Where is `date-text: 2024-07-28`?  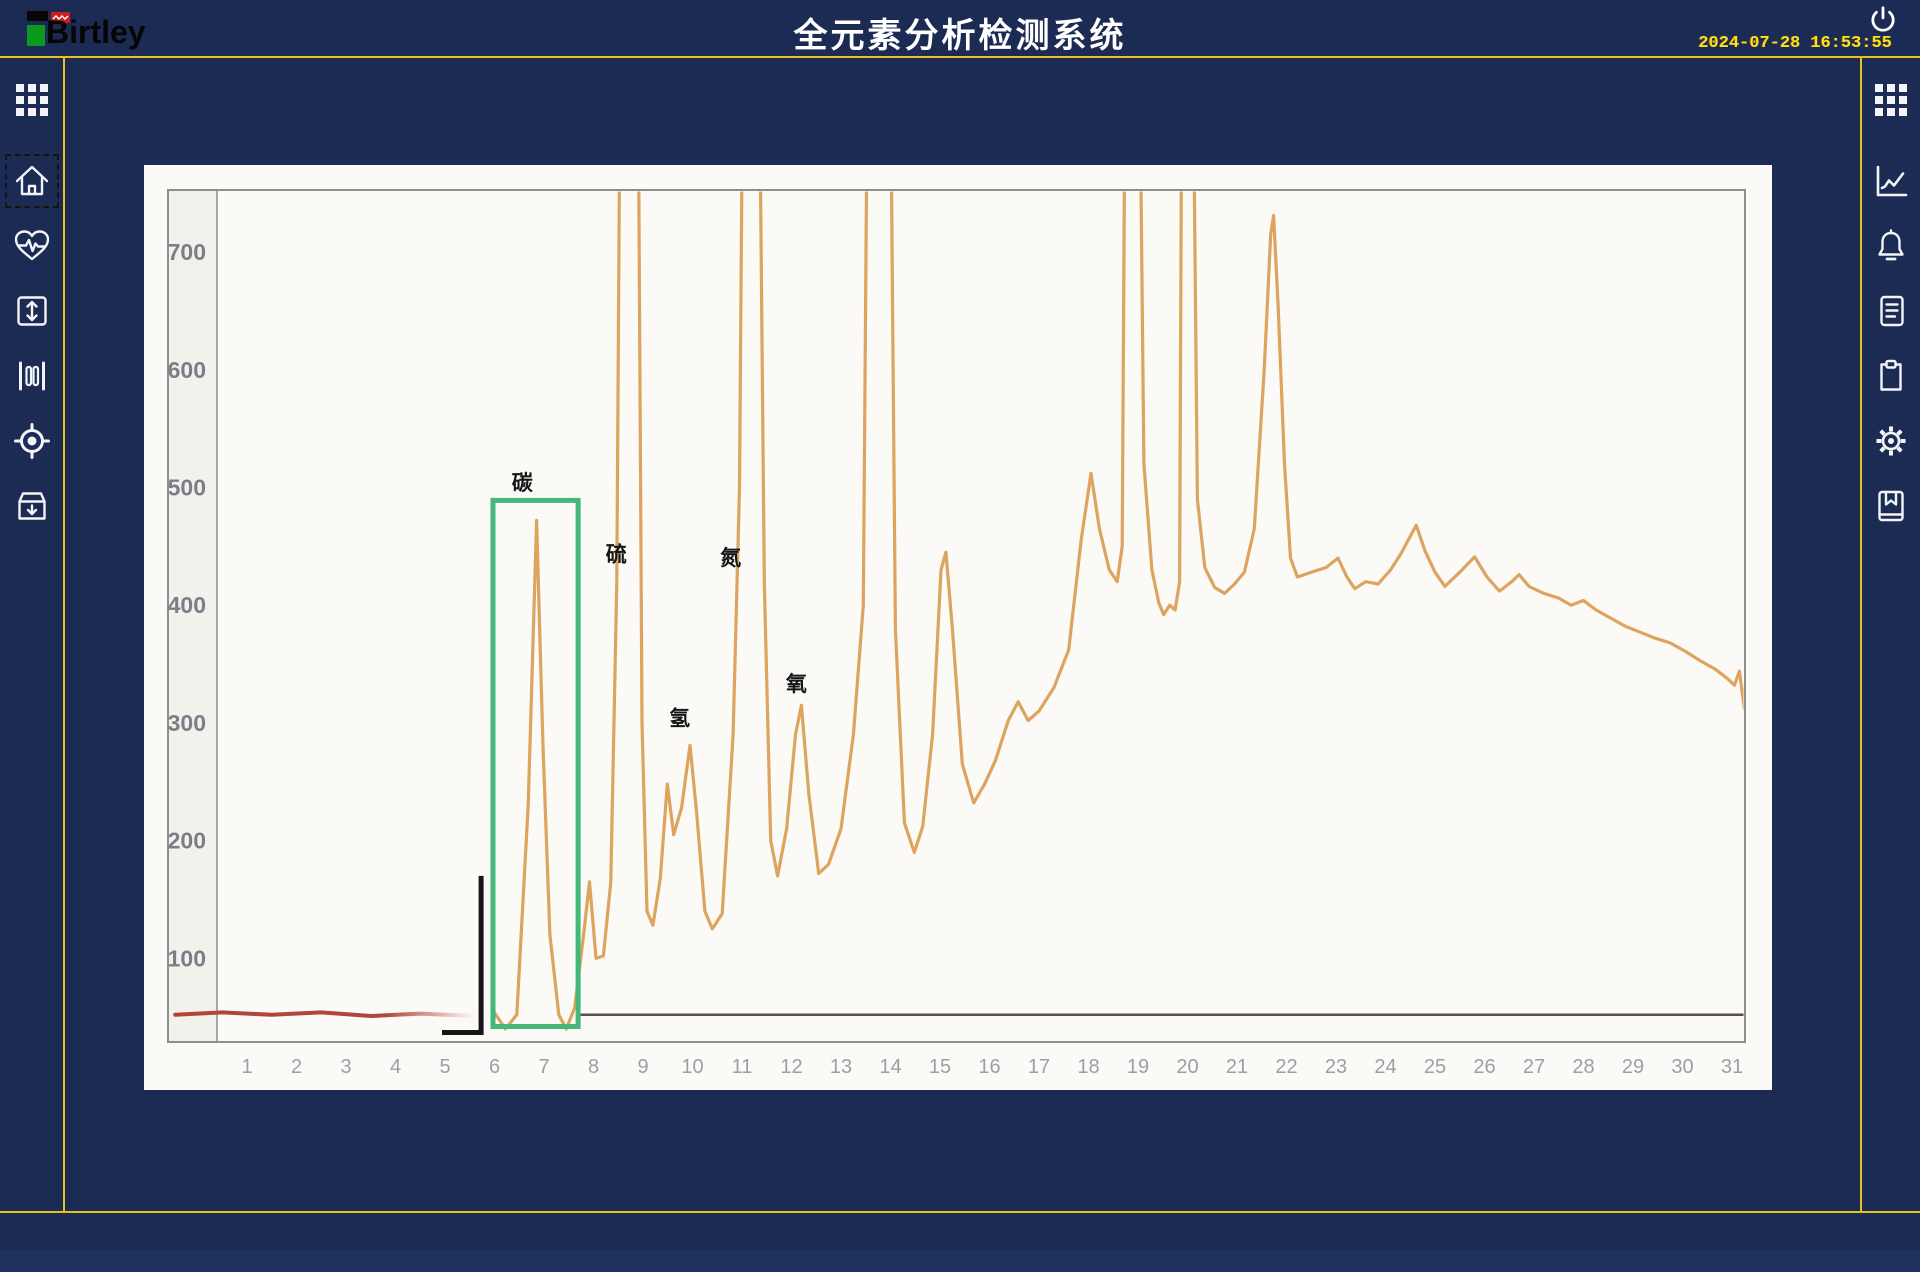
date-text: 2024-07-28 is located at coordinates (1749, 43).